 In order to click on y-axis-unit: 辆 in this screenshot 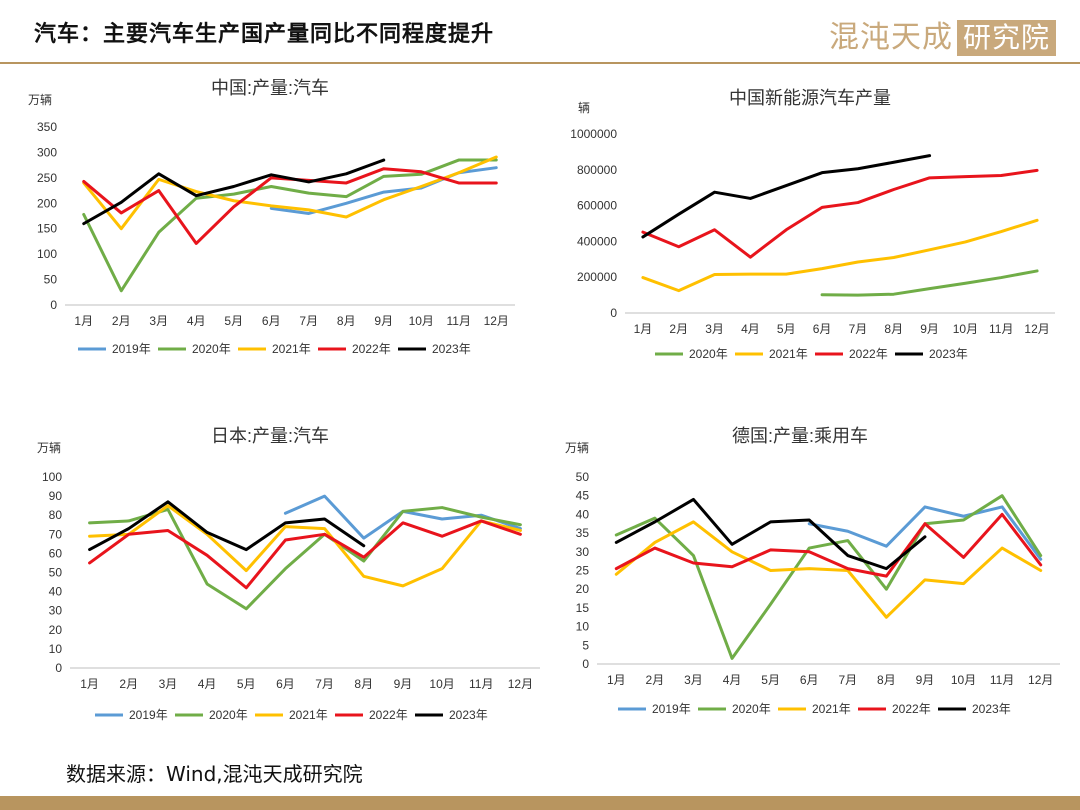, I will do `click(584, 108)`.